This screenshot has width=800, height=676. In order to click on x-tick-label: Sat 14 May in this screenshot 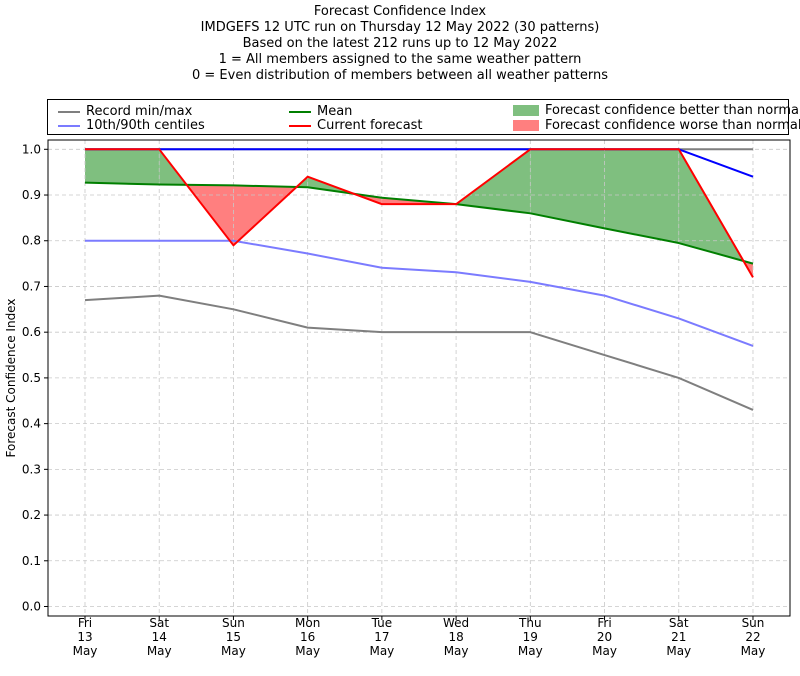, I will do `click(159, 637)`.